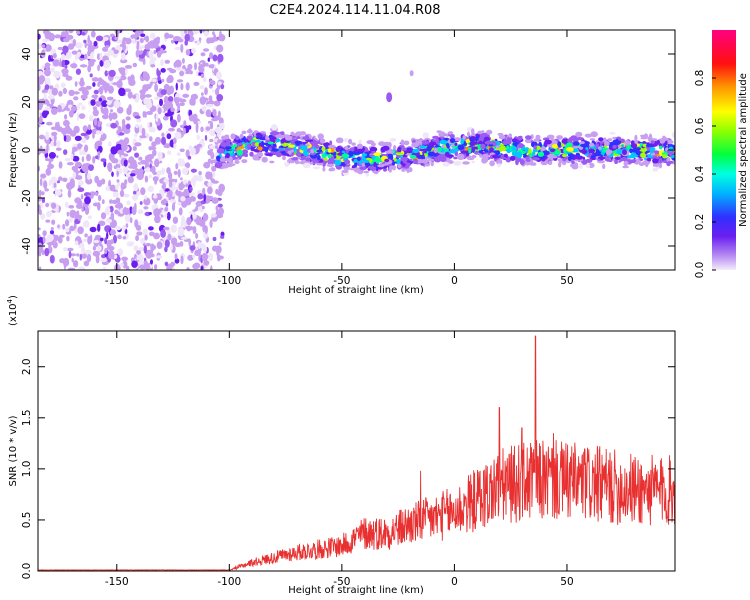  Describe the element at coordinates (700, 125) in the screenshot. I see `colorbar-tick-label: 0.6` at that location.